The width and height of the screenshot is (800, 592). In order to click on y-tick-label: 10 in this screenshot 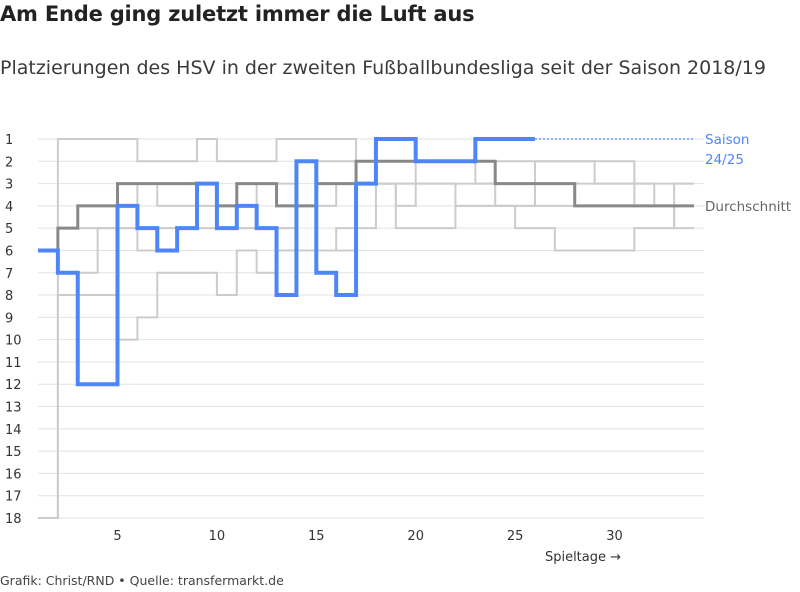, I will do `click(13, 341)`.